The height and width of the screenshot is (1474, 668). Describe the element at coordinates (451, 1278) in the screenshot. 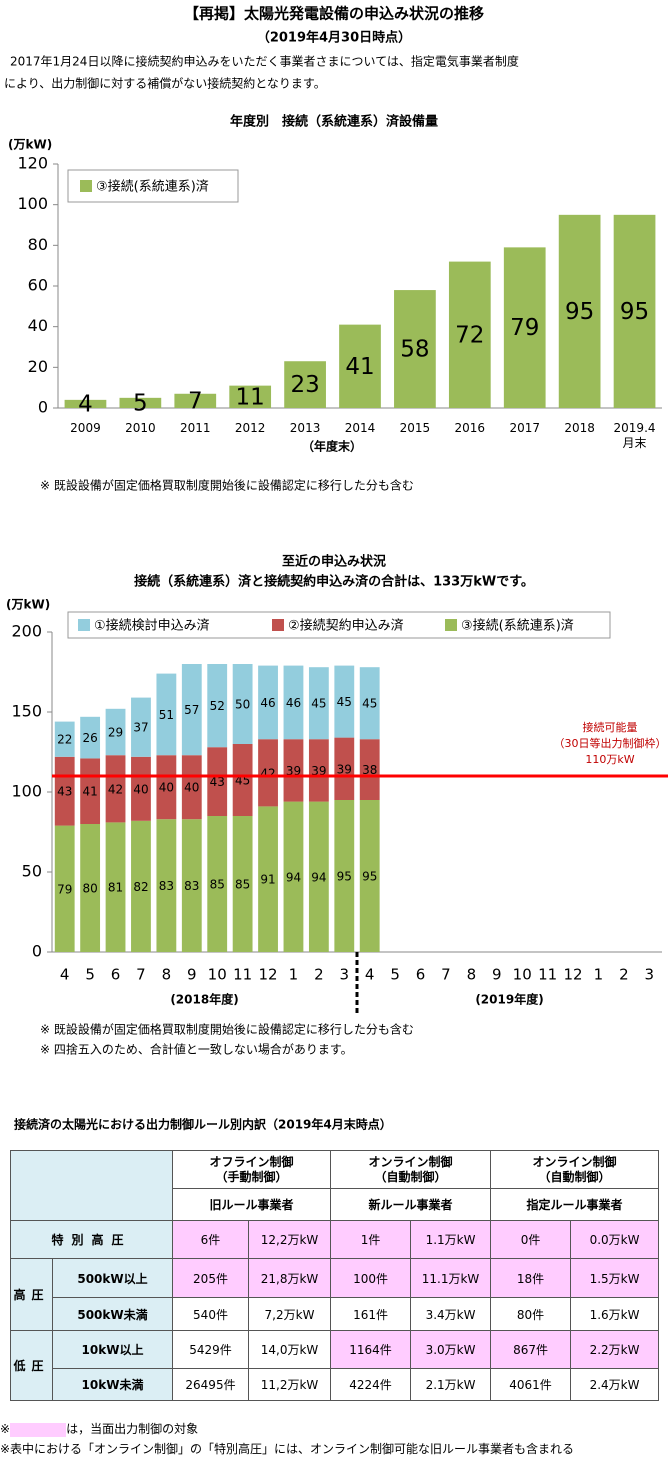

I see `cell: 11.1万kW` at that location.